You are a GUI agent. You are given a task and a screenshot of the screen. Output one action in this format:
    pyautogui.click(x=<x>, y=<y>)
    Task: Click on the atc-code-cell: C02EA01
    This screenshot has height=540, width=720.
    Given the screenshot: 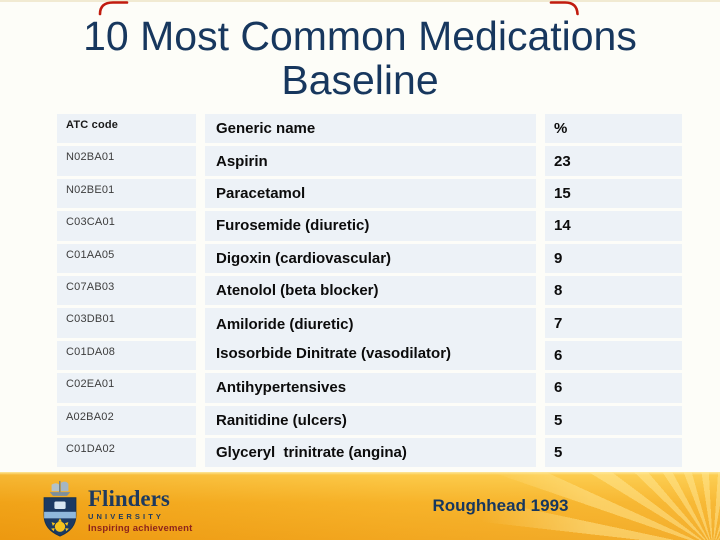 What is the action you would take?
    pyautogui.click(x=126, y=388)
    